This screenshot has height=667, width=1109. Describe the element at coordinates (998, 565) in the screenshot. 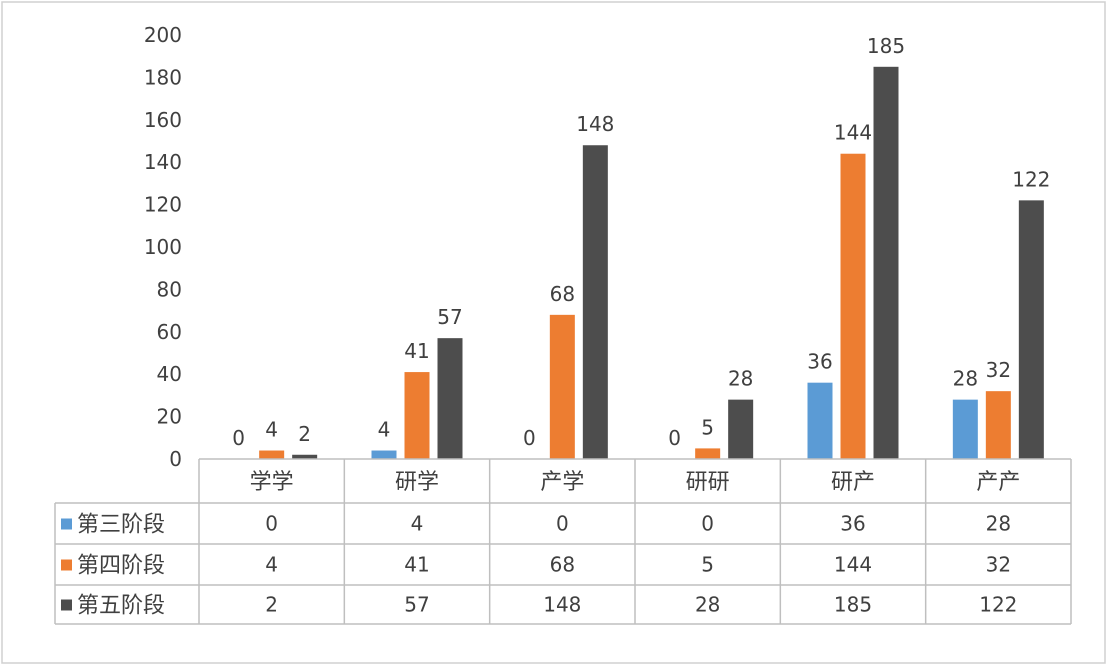

I see `table-cell: 32` at that location.